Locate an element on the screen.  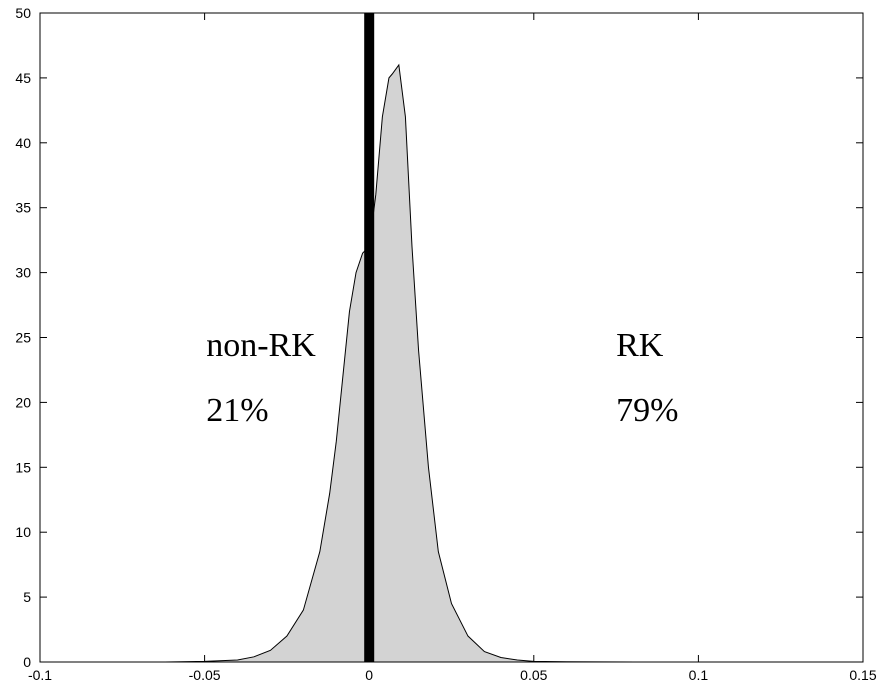
annotation-text: non-RK is located at coordinates (261, 345).